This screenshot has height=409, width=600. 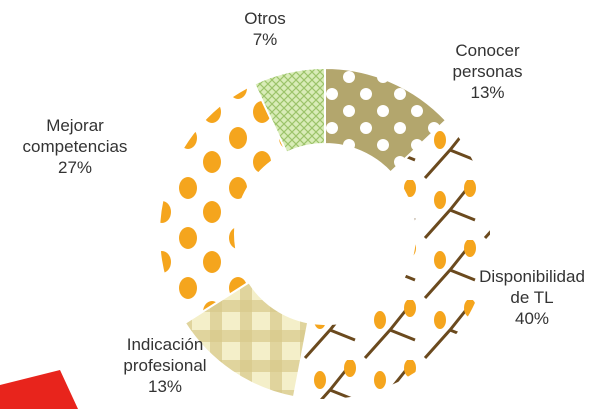 What do you see at coordinates (165, 355) in the screenshot?
I see `category-label: Indicación profesional` at bounding box center [165, 355].